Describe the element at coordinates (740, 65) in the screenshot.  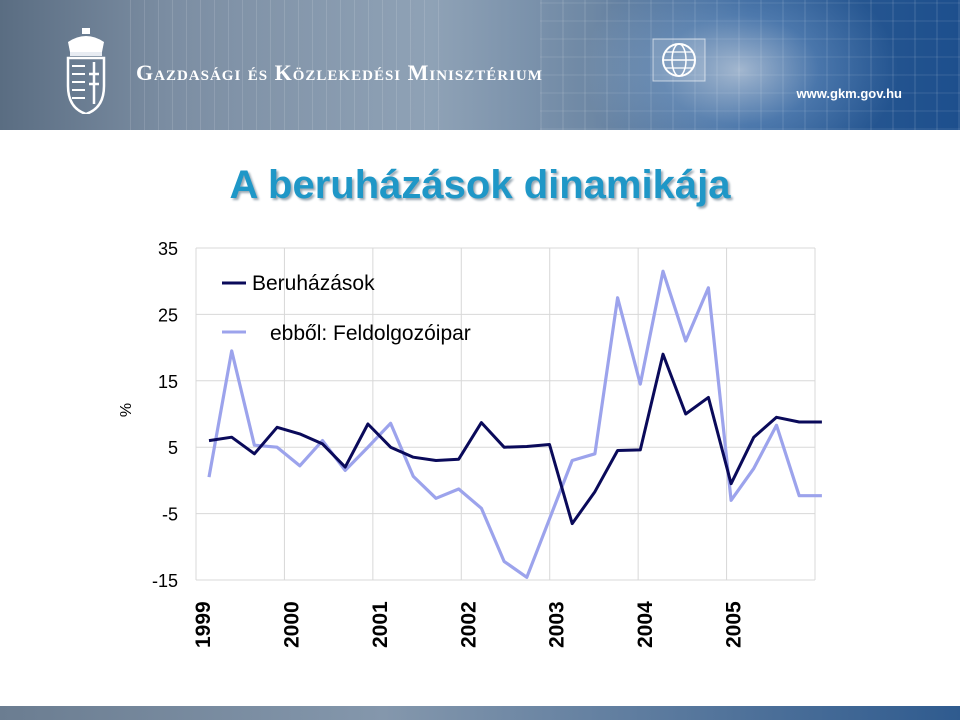
I see `banner-glow` at that location.